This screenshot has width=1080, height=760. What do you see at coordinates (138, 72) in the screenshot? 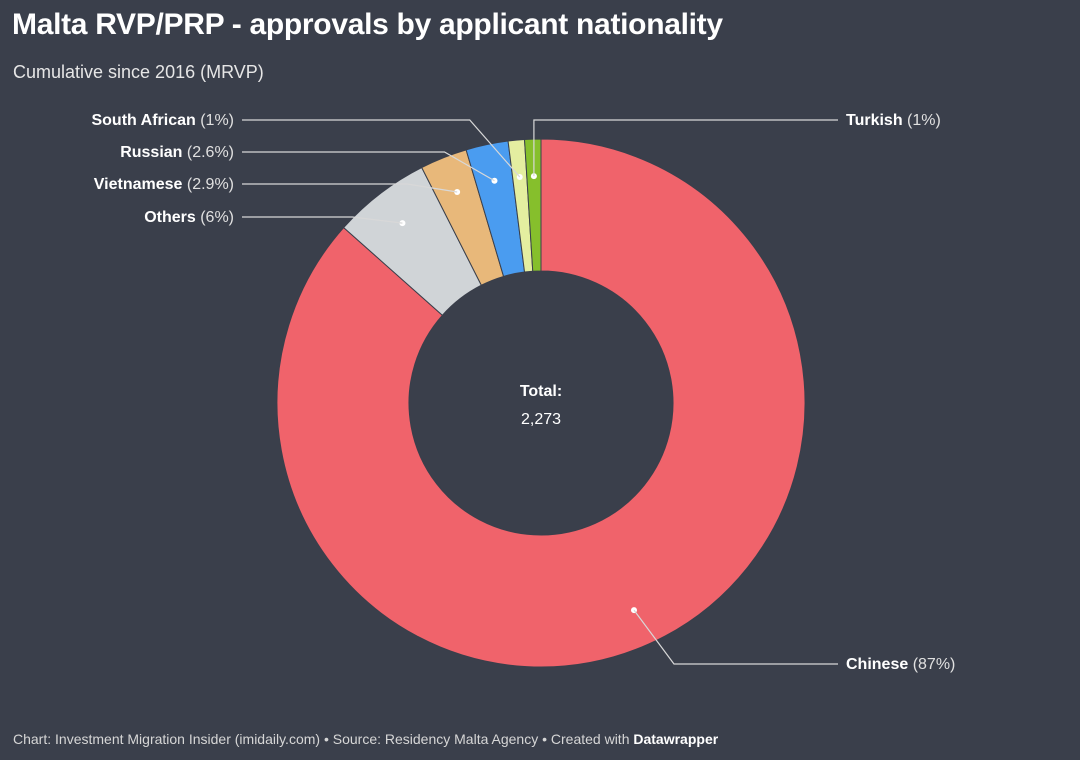
I see `chart-subtitle: Cumulative since 2016 (MRVP)` at bounding box center [138, 72].